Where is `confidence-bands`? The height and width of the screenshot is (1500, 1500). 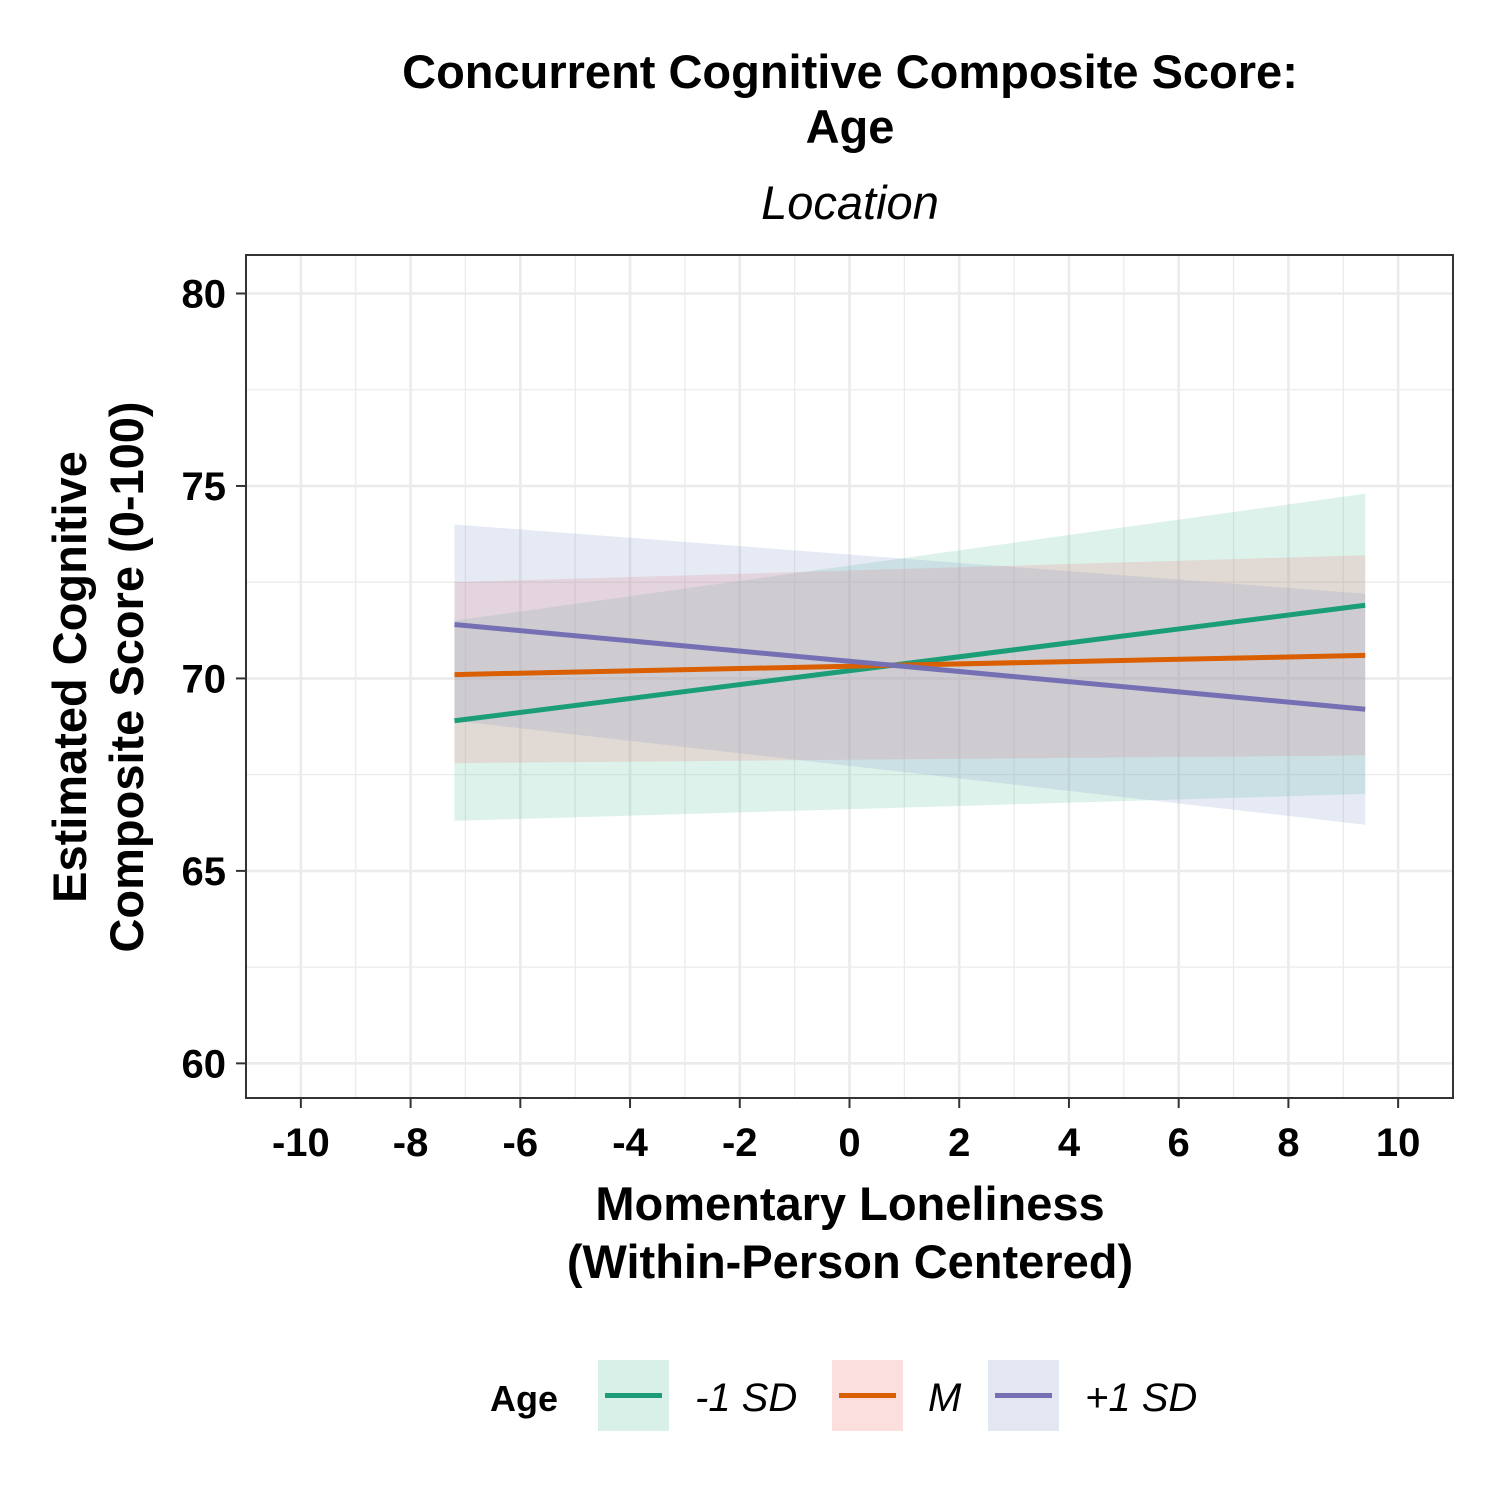 confidence-bands is located at coordinates (910, 659).